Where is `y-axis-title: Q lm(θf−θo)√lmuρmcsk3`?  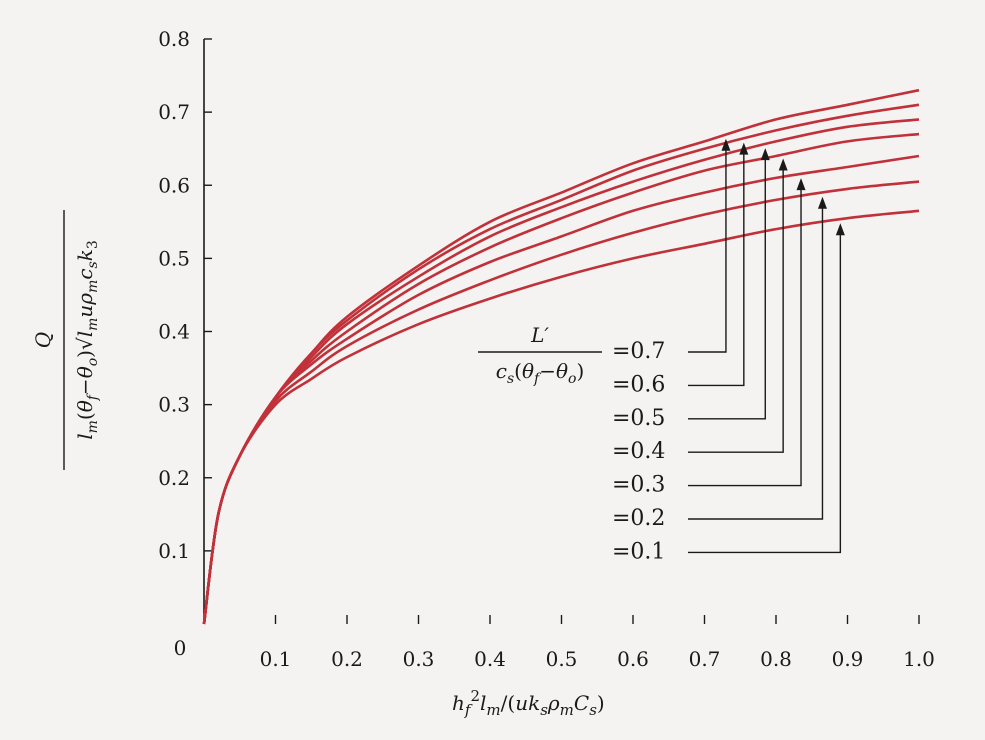 y-axis-title: Q lm(θf−θo)√lmuρmcsk3 is located at coordinates (66, 340).